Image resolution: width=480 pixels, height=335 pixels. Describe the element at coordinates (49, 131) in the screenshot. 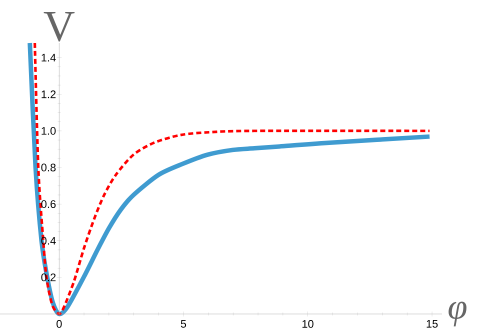

I see `y-tick-label: 1.0` at that location.